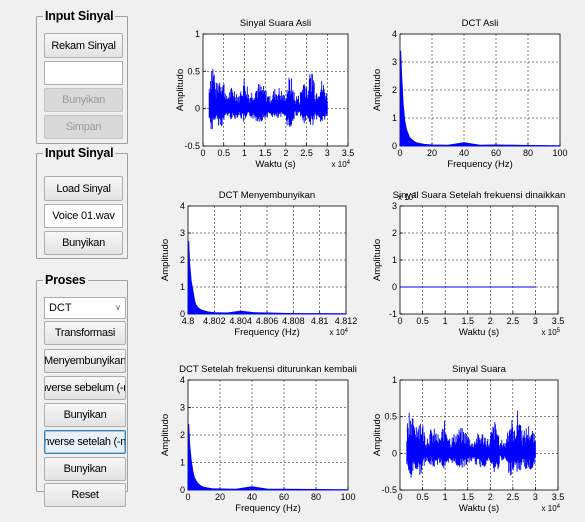 This screenshot has height=522, width=585. What do you see at coordinates (394, 380) in the screenshot?
I see `chart6-ytick-label: 1` at bounding box center [394, 380].